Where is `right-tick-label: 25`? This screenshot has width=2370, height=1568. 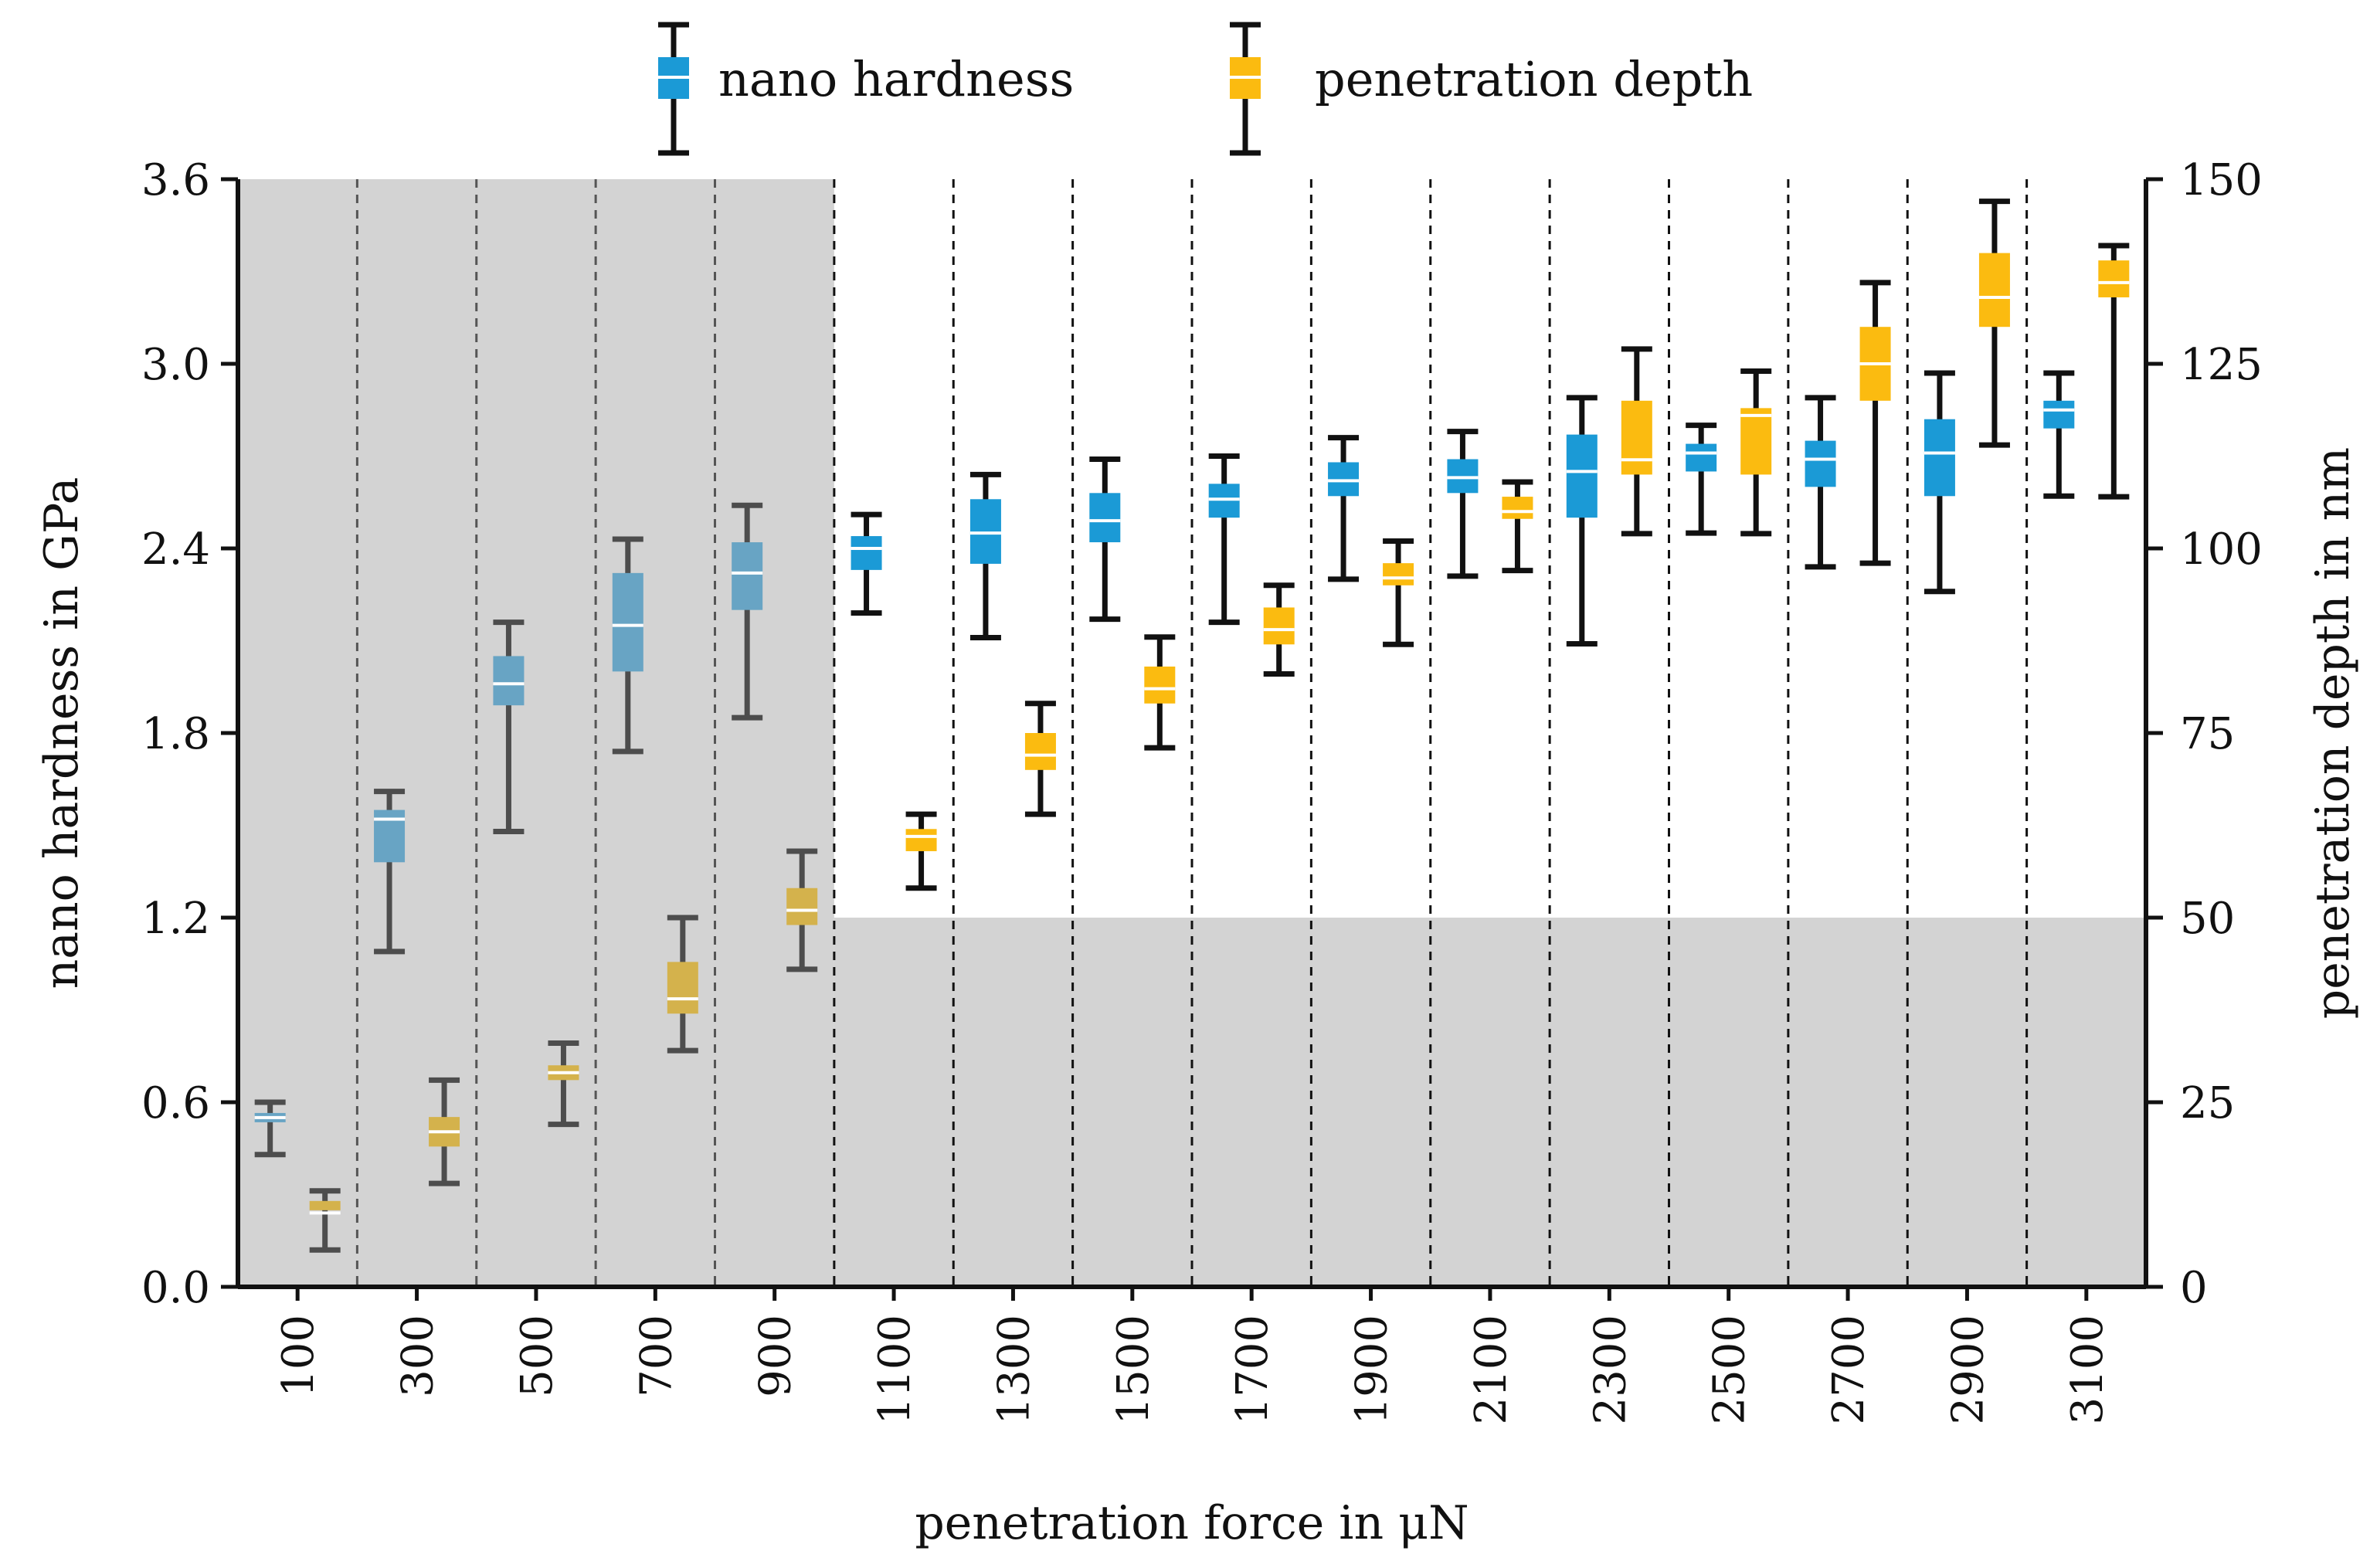 right-tick-label: 25 is located at coordinates (2208, 1103).